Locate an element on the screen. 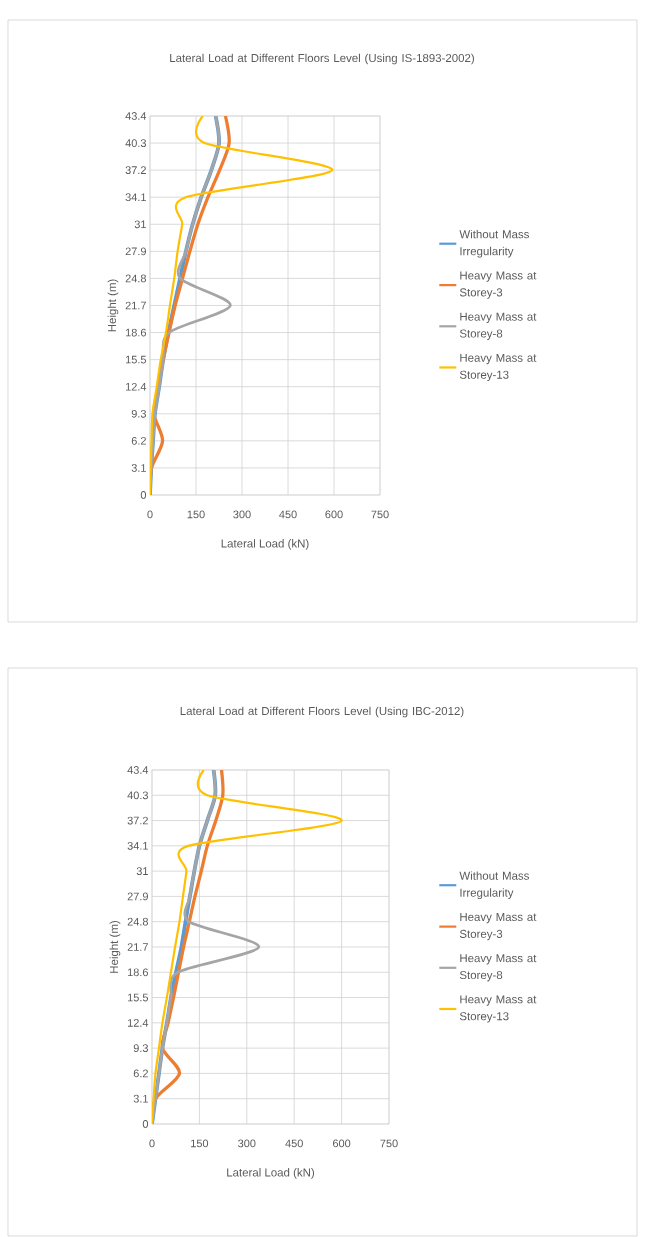 This screenshot has width=645, height=1237. chart-title: Lateral Load at Different Floors Level (Using IS-1893-2002) is located at coordinates (322, 59).